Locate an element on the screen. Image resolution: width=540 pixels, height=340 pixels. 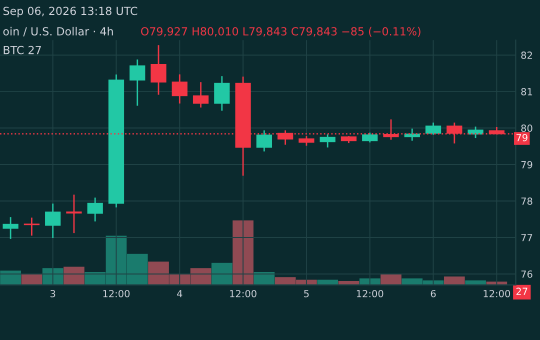
x-tick-label: 3 is located at coordinates (53, 294).